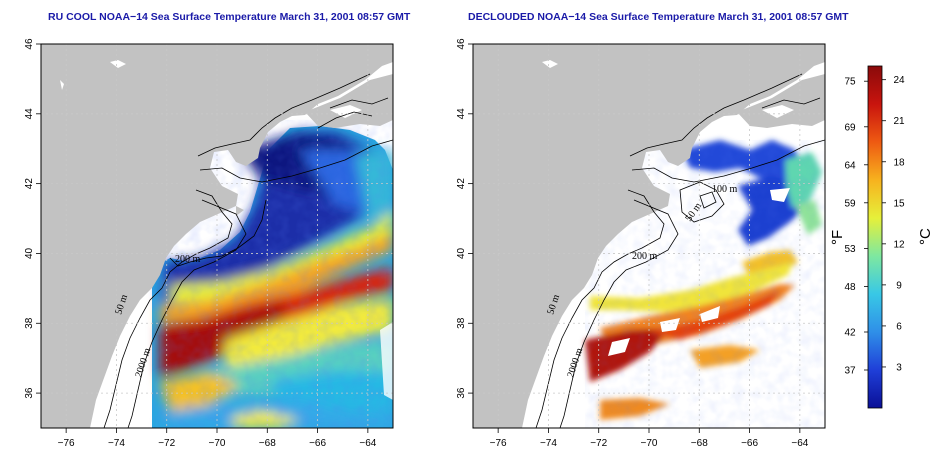 This screenshot has width=950, height=475. What do you see at coordinates (725, 189) in the screenshot?
I see `right-isobath-label-100: 100 m` at bounding box center [725, 189].